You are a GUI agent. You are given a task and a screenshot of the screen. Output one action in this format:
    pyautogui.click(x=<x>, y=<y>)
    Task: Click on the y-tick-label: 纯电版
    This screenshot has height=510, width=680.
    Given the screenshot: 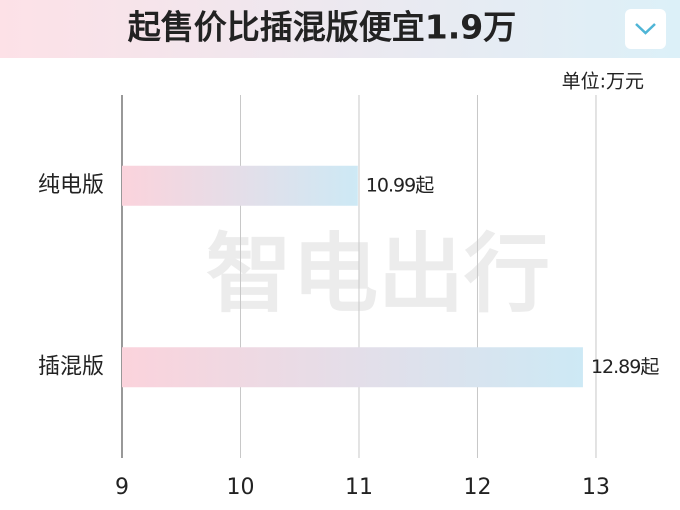 What is the action you would take?
    pyautogui.click(x=71, y=185)
    